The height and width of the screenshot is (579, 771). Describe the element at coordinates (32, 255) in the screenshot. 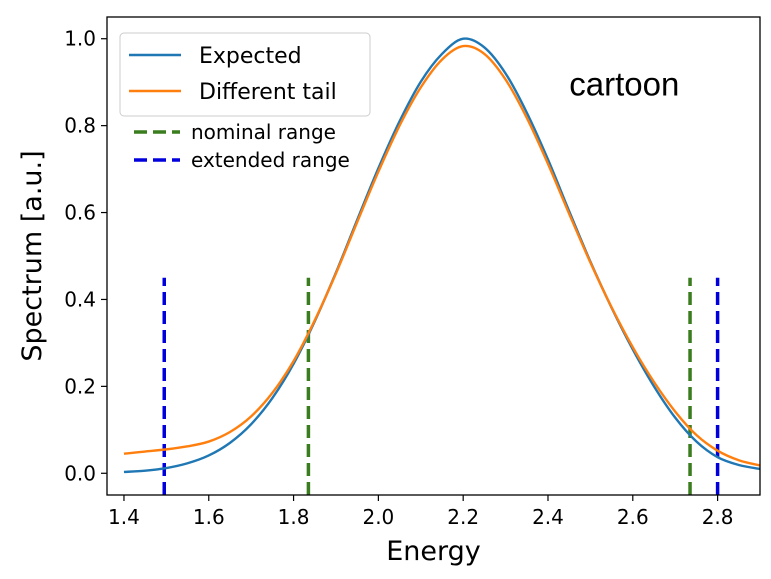

I see `y-axis-label: Spectrum [a.u.]` at that location.